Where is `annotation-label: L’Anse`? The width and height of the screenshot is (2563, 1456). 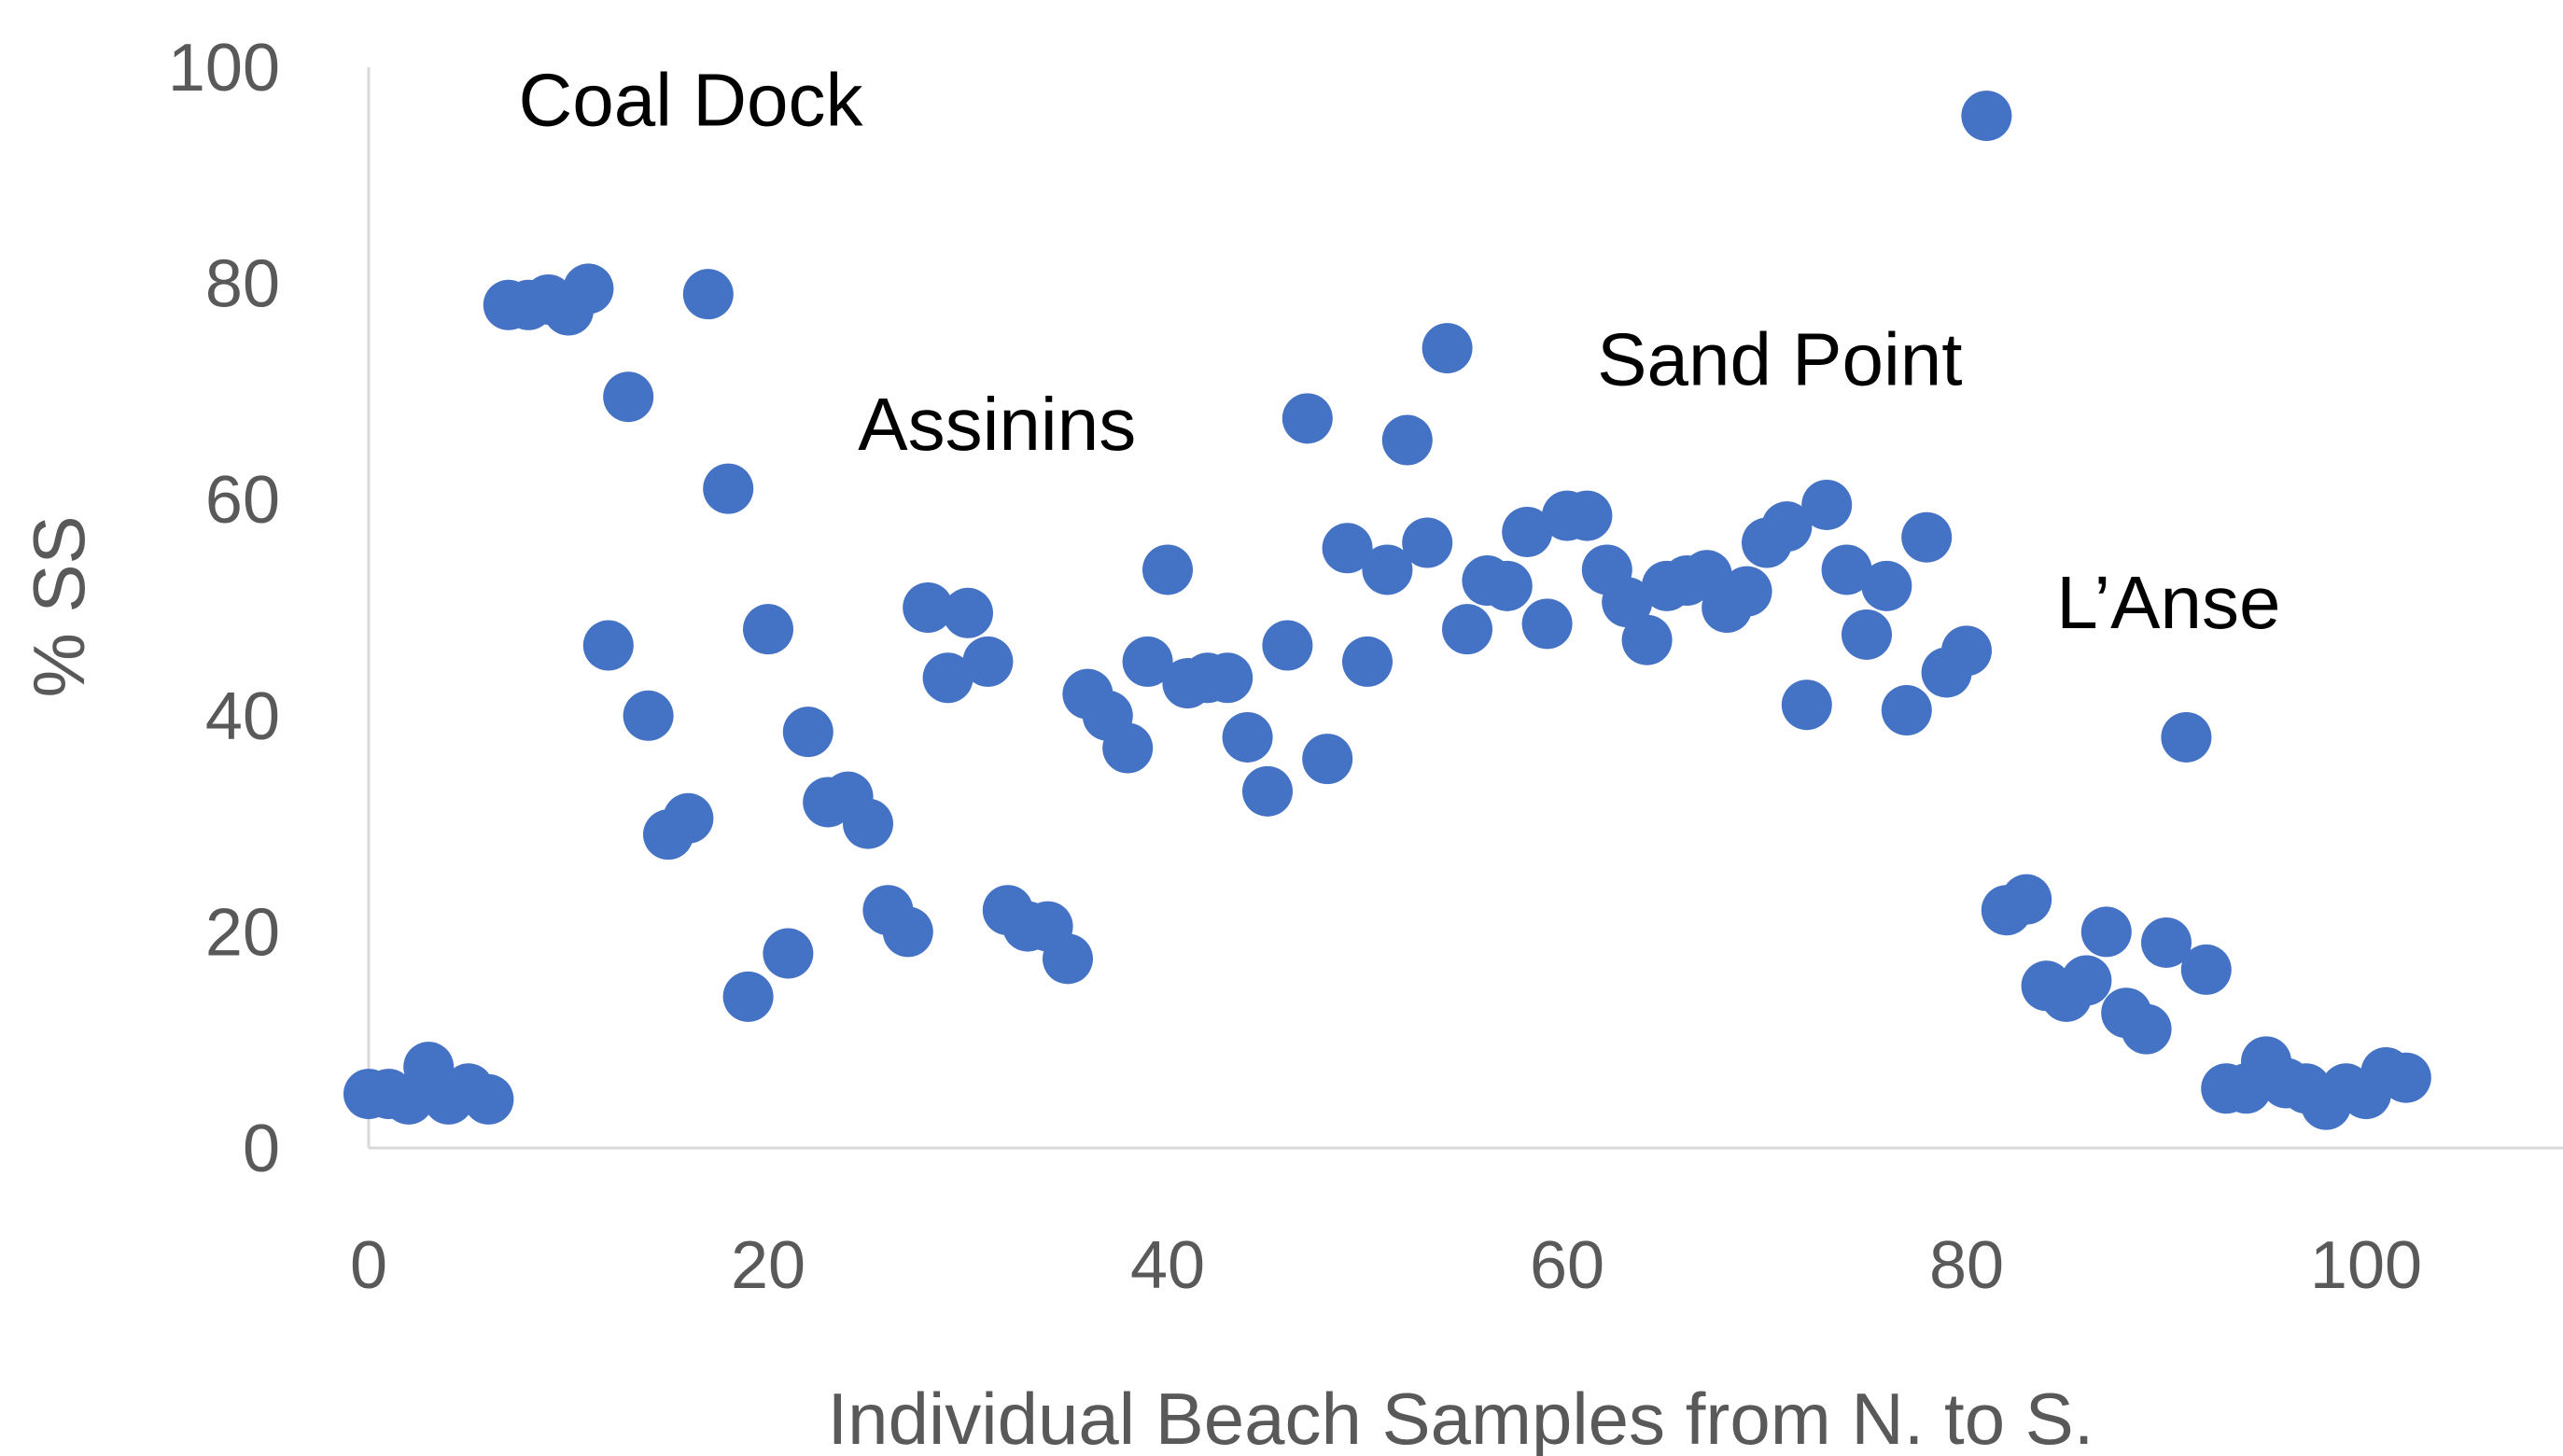 annotation-label: L’Anse is located at coordinates (2168, 602).